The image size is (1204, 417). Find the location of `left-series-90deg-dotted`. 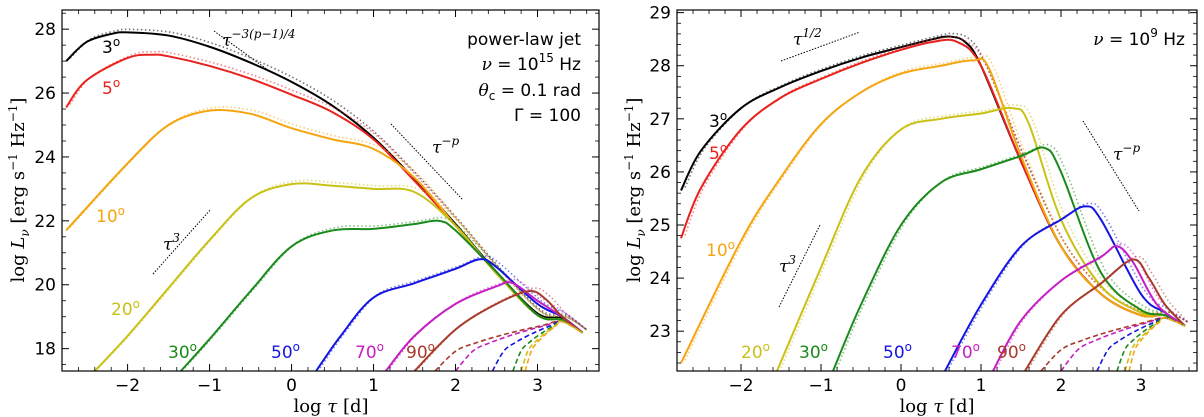

left-series-90deg-dotted is located at coordinates (502, 328).